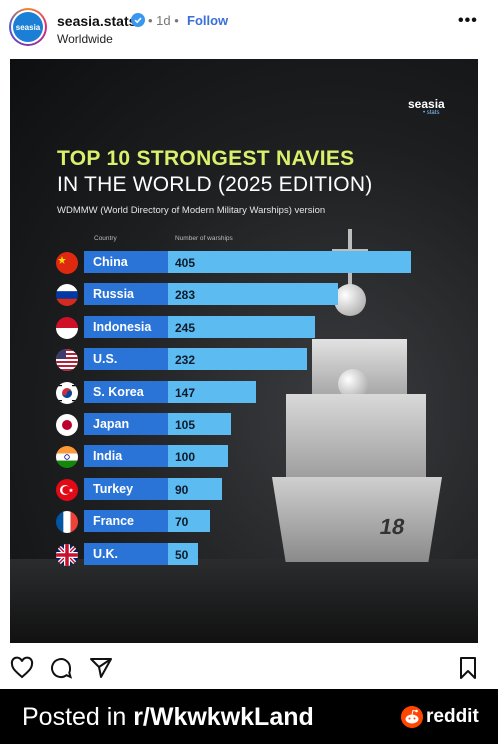 Image resolution: width=498 pixels, height=744 pixels. What do you see at coordinates (138, 20) in the screenshot?
I see `verified-badge-icon` at bounding box center [138, 20].